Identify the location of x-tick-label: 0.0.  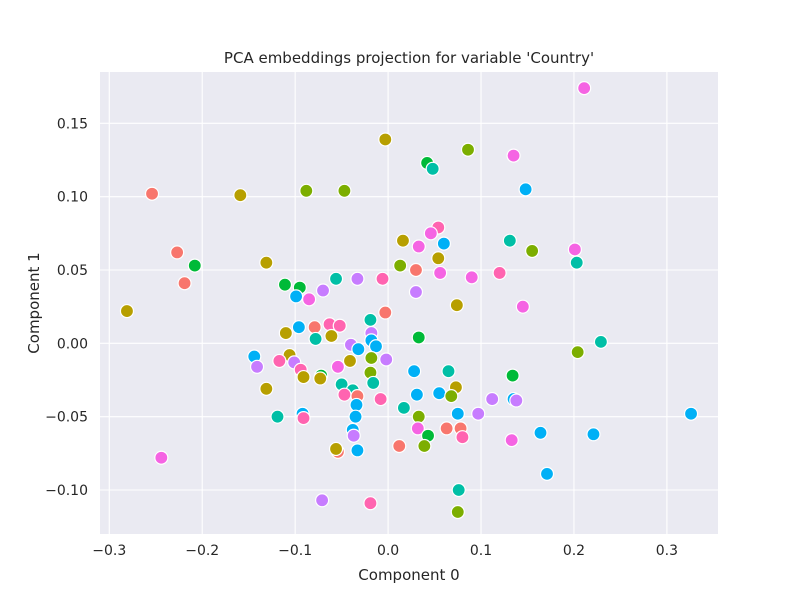
(388, 551).